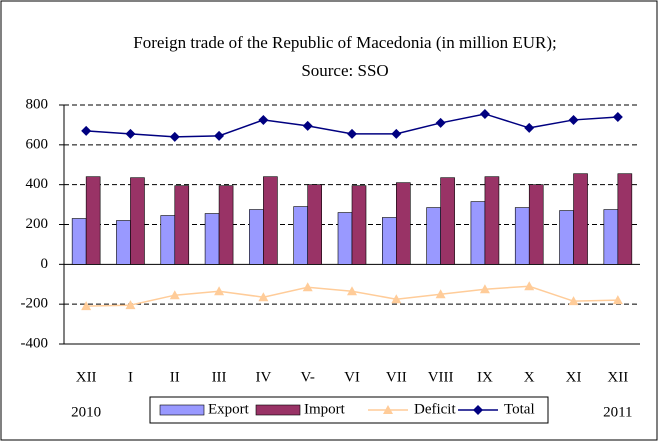 This screenshot has height=442, width=659. Describe the element at coordinates (529, 377) in the screenshot. I see `x-tick-label: X` at that location.